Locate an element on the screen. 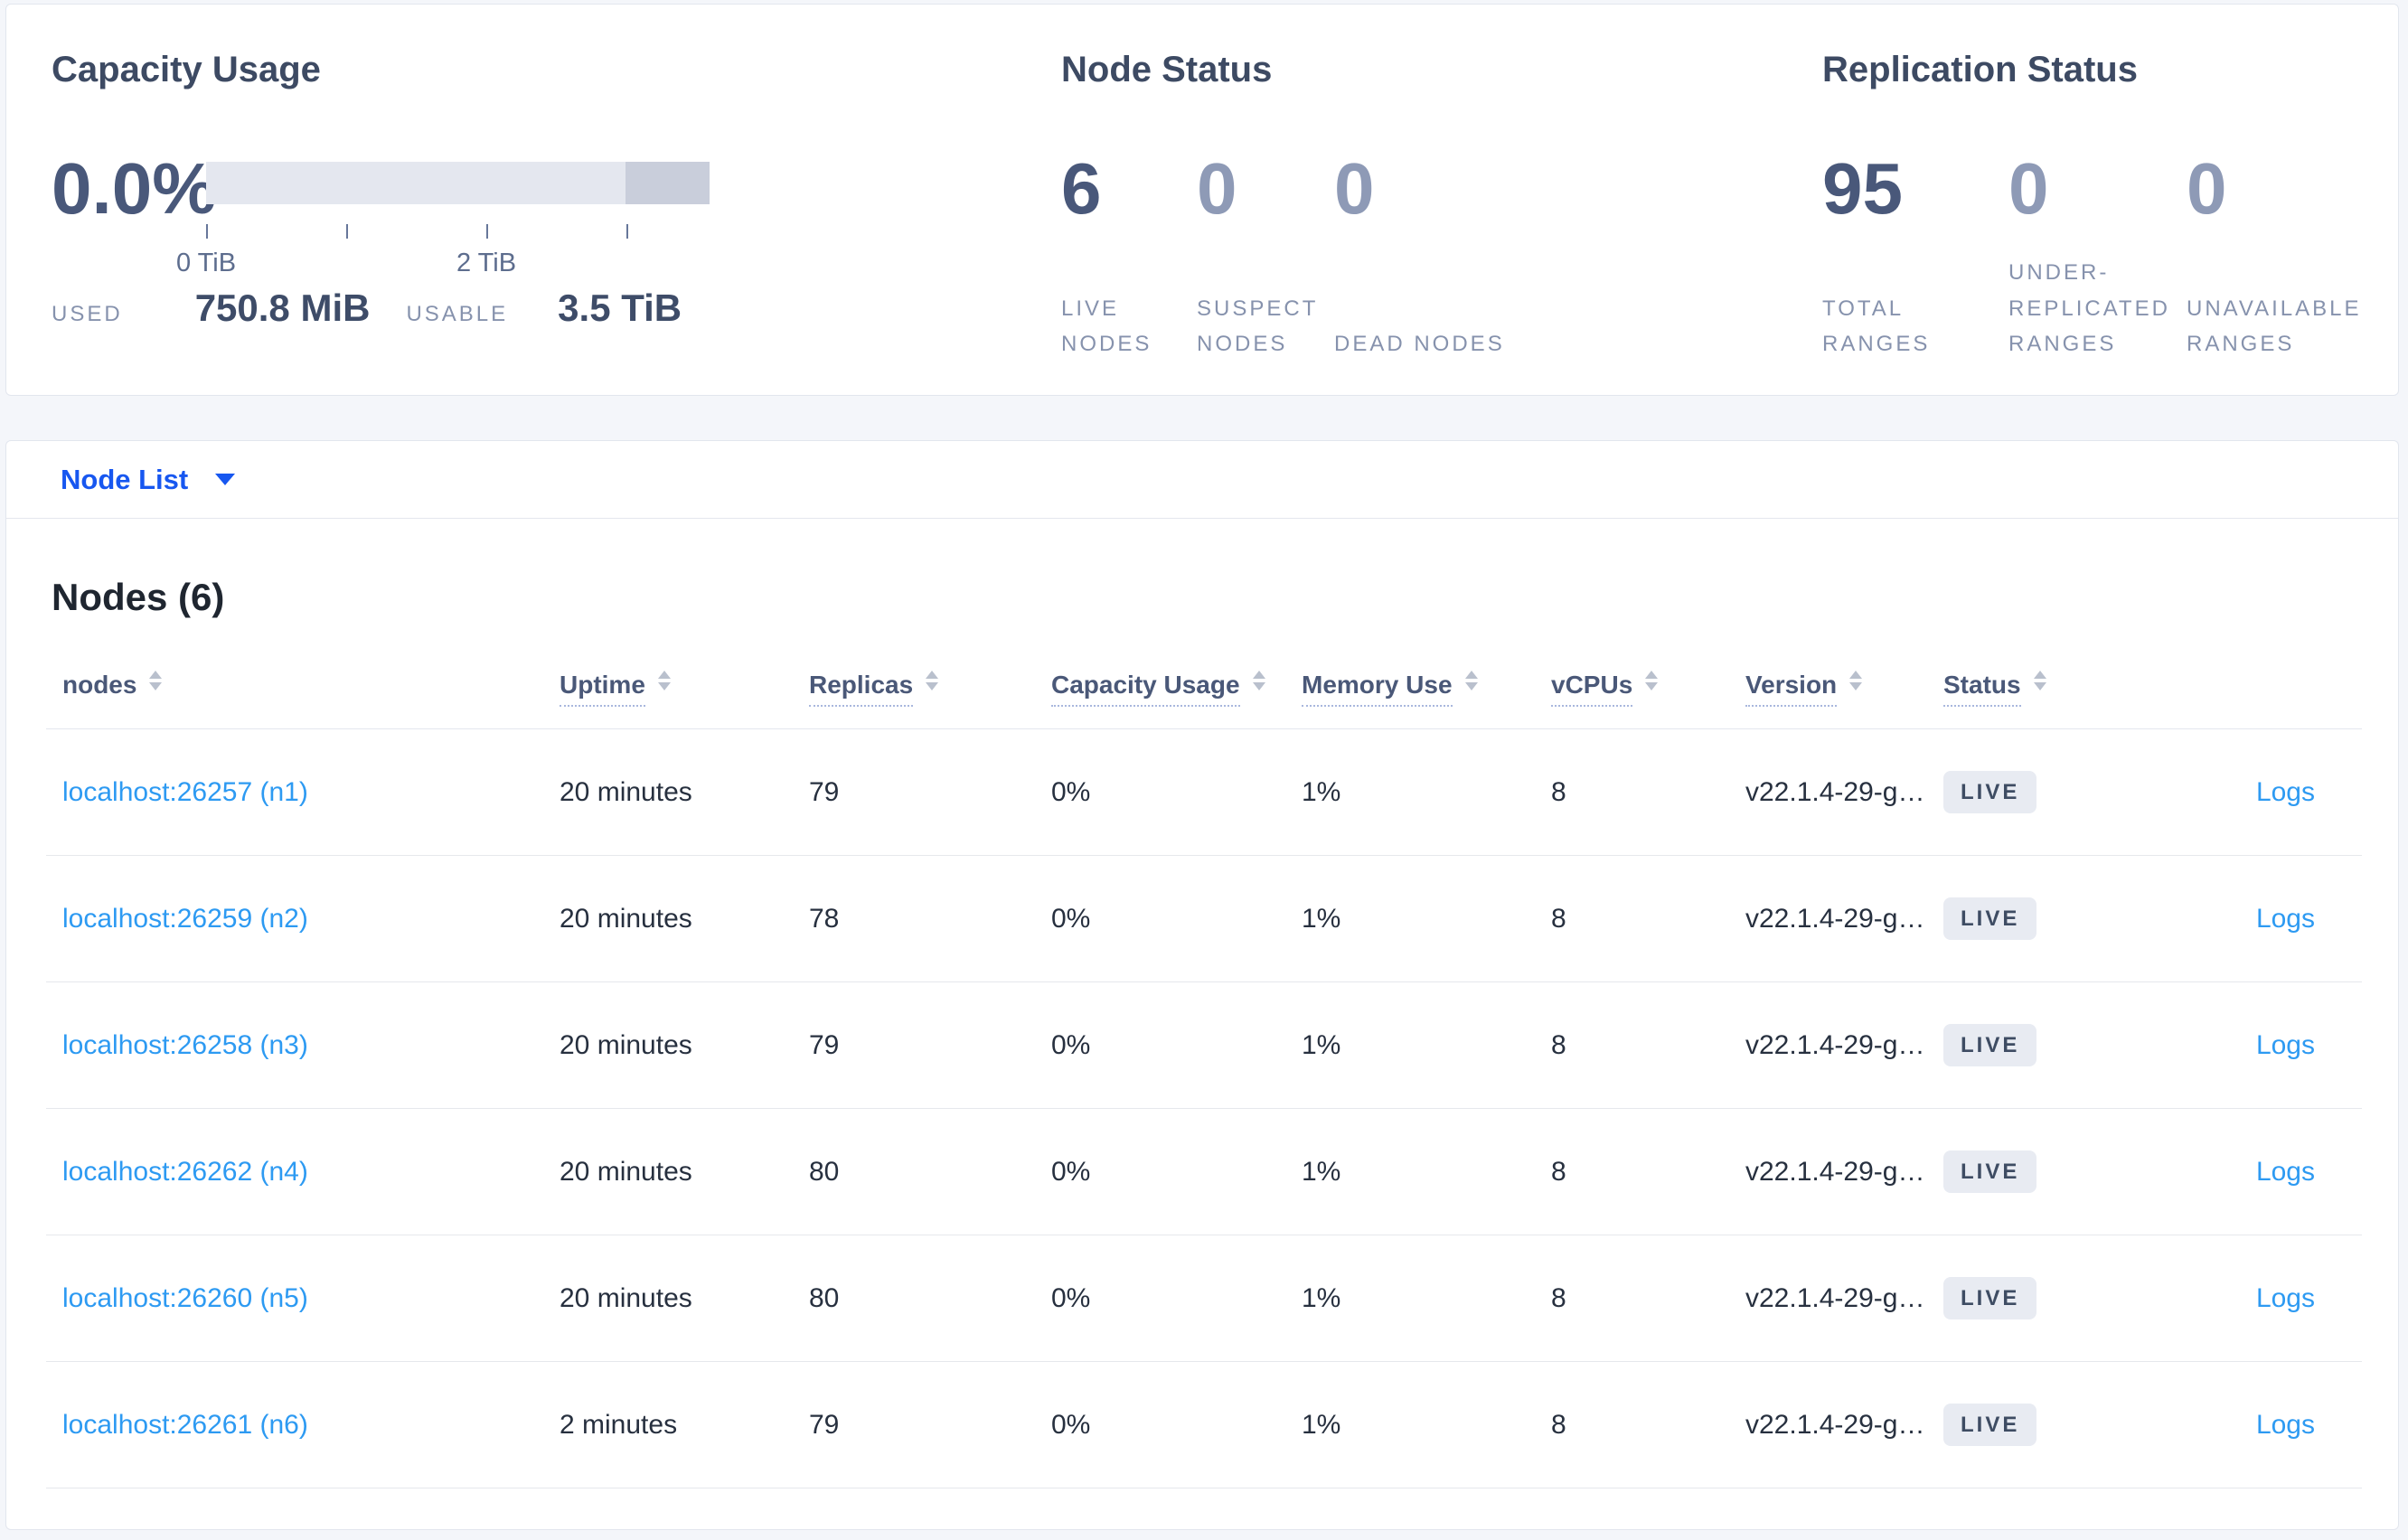 Image resolution: width=2408 pixels, height=1540 pixels. axis-tick-label: 2 TiB is located at coordinates (486, 263).